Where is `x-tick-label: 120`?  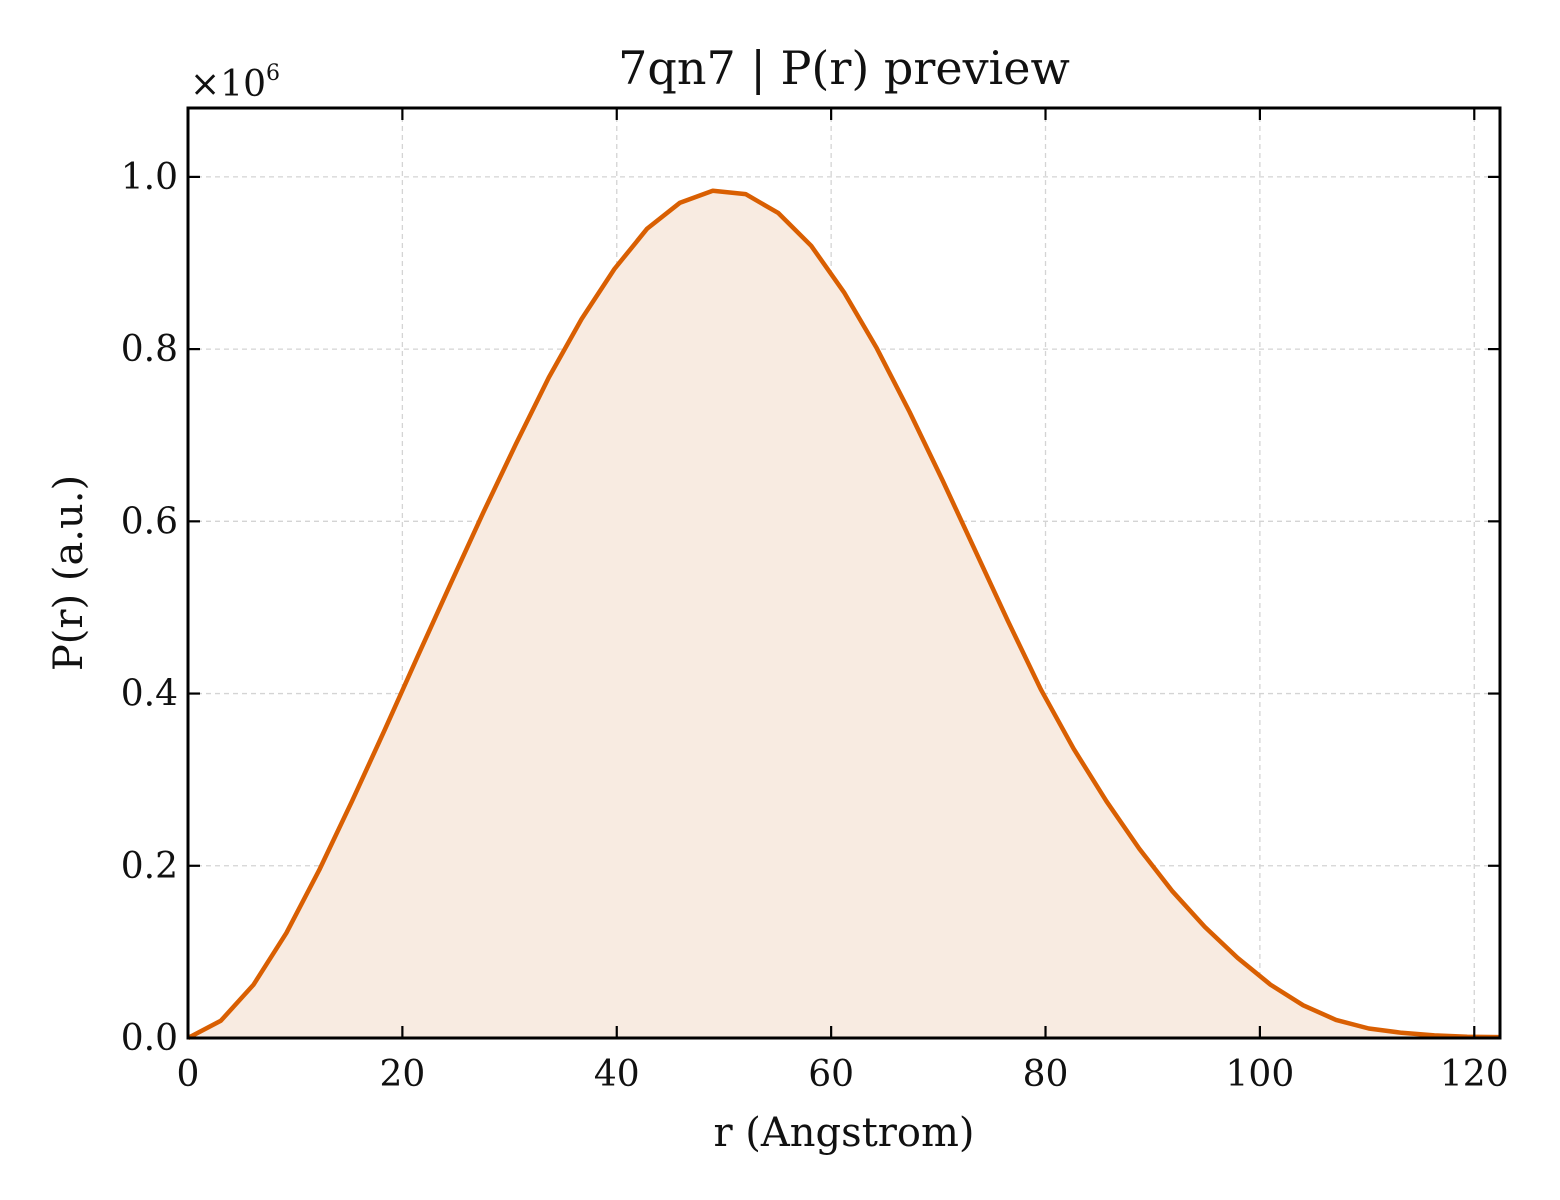 x-tick-label: 120 is located at coordinates (1474, 1074).